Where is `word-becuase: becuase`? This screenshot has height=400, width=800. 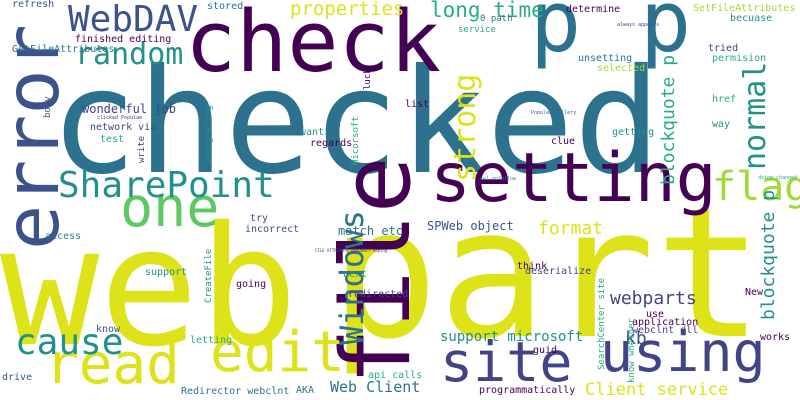 word-becuase: becuase is located at coordinates (751, 18).